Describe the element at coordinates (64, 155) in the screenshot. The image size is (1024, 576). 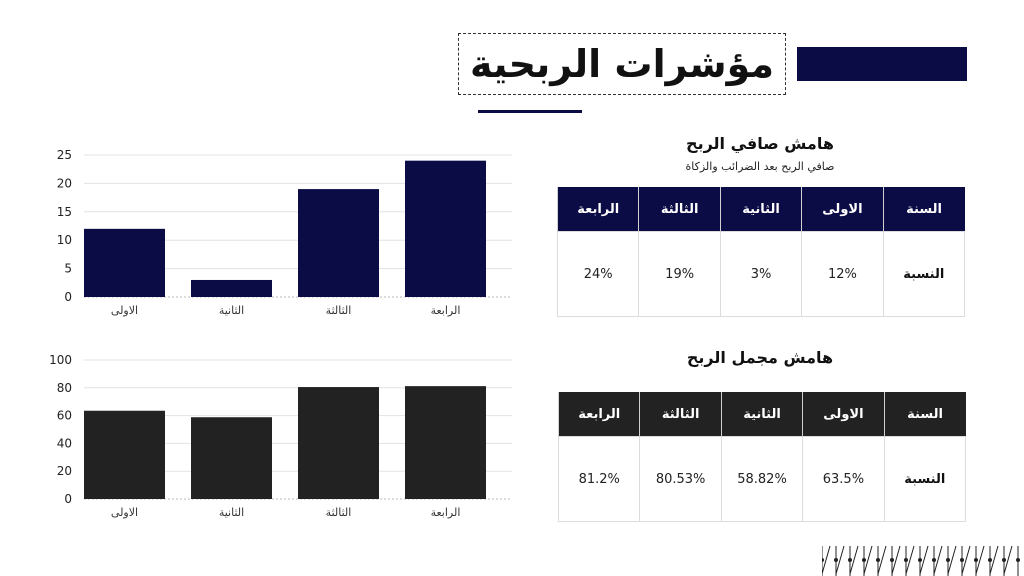
I see `y-tick-label: 25` at that location.